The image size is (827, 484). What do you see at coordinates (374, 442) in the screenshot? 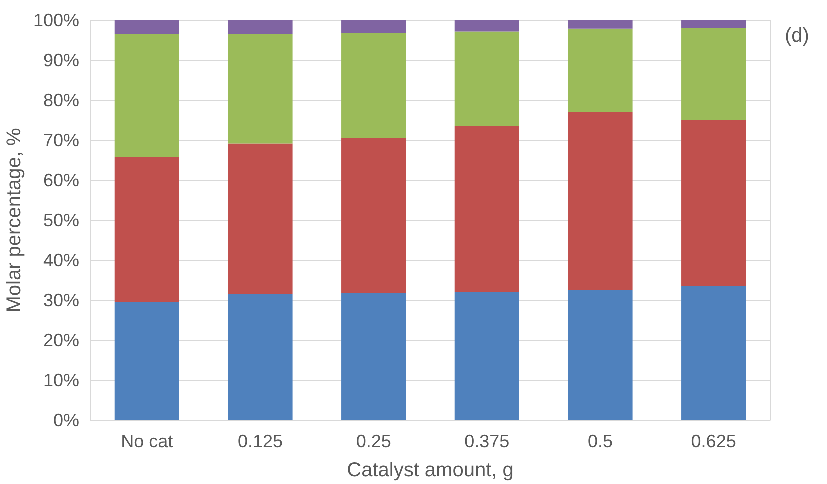
I see `x-tick-label: 0.25` at bounding box center [374, 442].